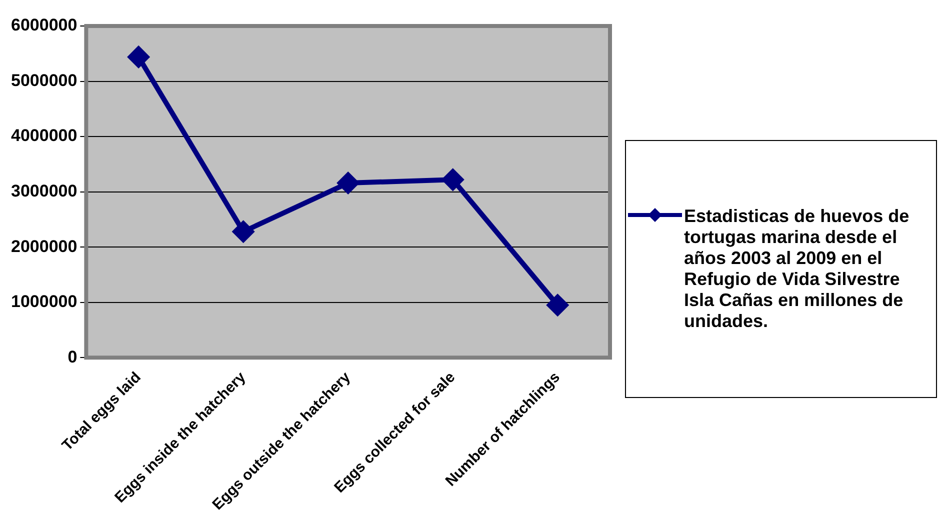 This screenshot has width=948, height=525. What do you see at coordinates (44, 80) in the screenshot?
I see `y-tick-label: 5000000` at bounding box center [44, 80].